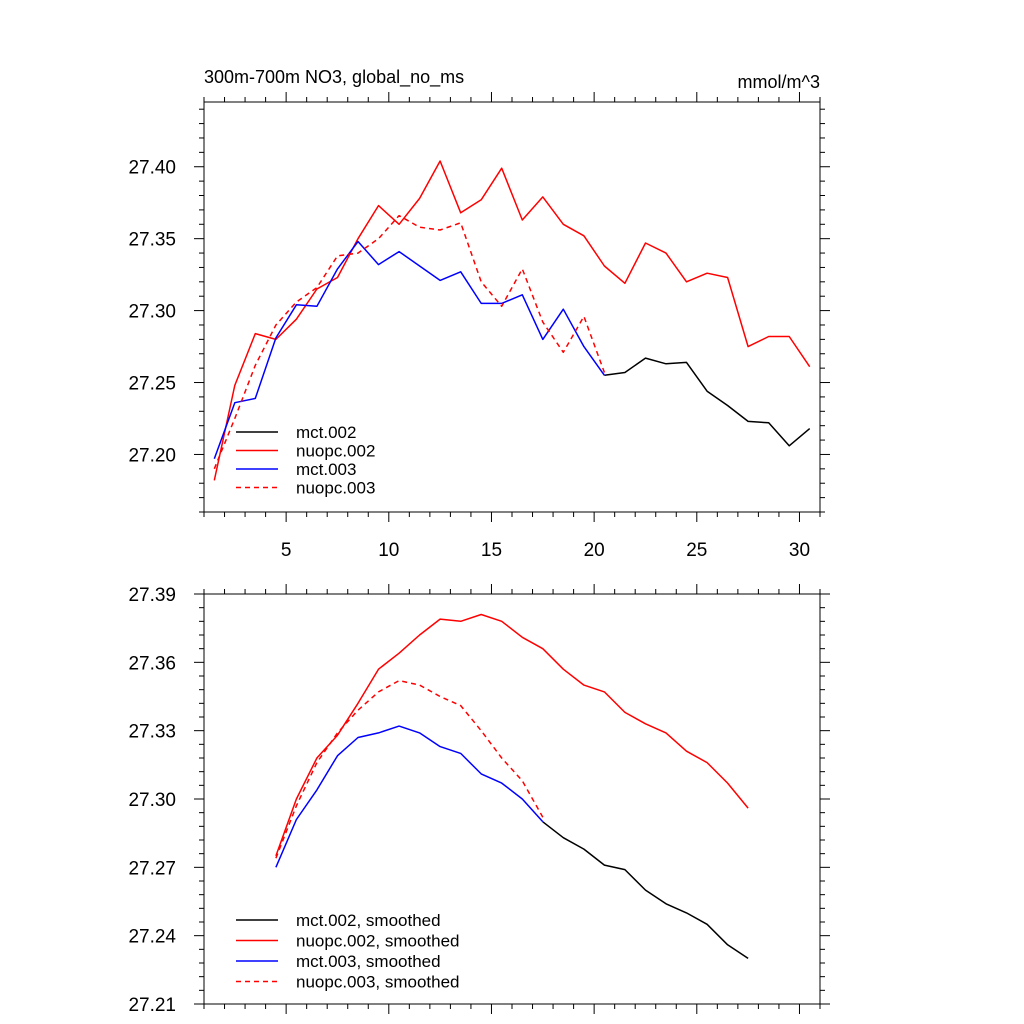 The height and width of the screenshot is (1024, 1024). I want to click on top-legend-label: nuopc.003, so click(335, 488).